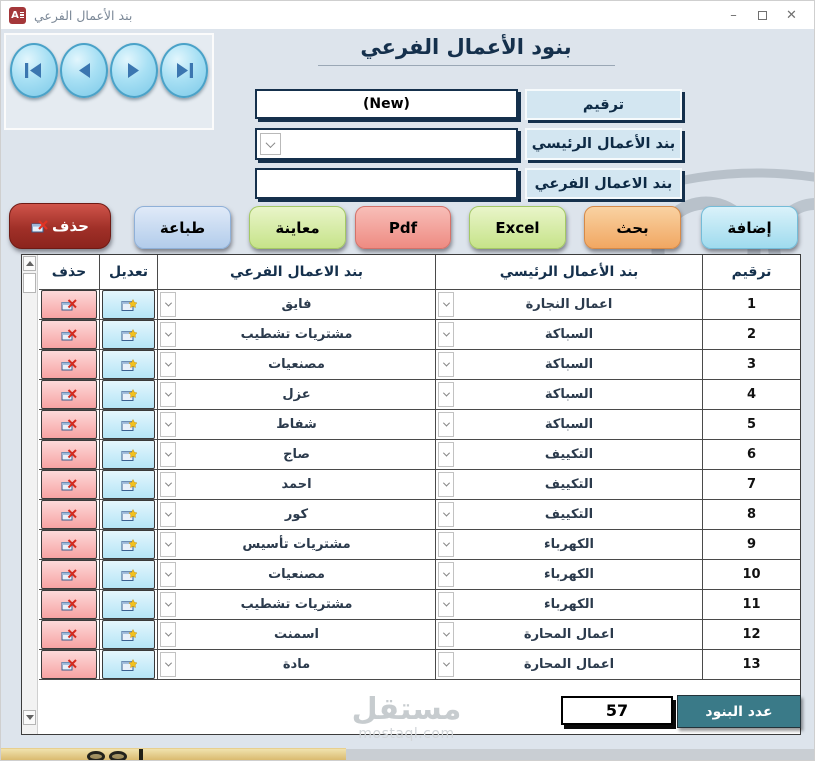 This screenshot has height=761, width=815. Describe the element at coordinates (60, 226) in the screenshot. I see `delete-button: حذف` at that location.